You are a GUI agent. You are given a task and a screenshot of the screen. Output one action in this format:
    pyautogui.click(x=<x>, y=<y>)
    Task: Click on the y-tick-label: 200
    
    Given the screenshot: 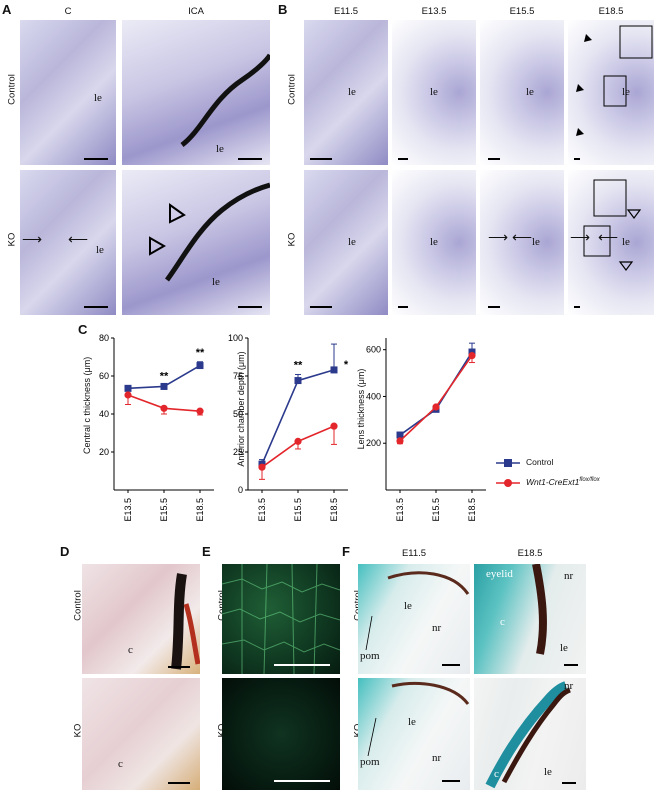 What is the action you would take?
    pyautogui.click(x=373, y=443)
    